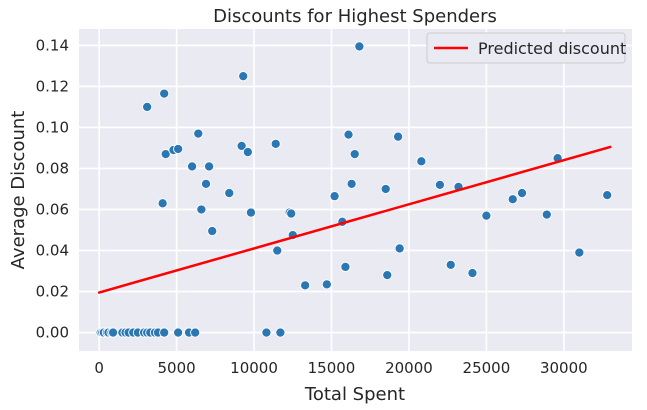  I want to click on x-tick-label: 25000, so click(487, 368).